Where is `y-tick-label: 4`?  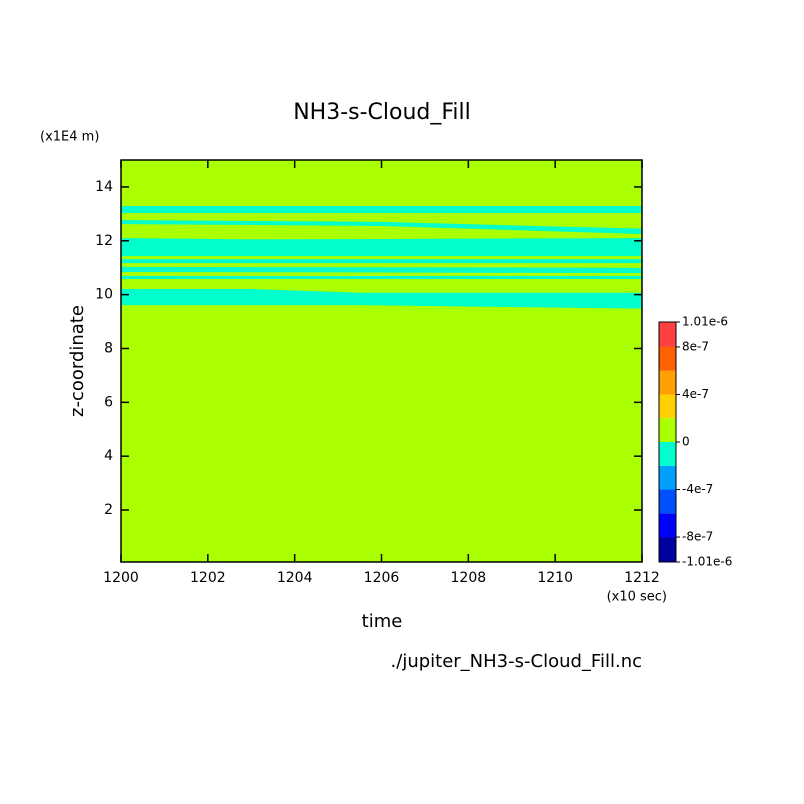 y-tick-label: 4 is located at coordinates (108, 456).